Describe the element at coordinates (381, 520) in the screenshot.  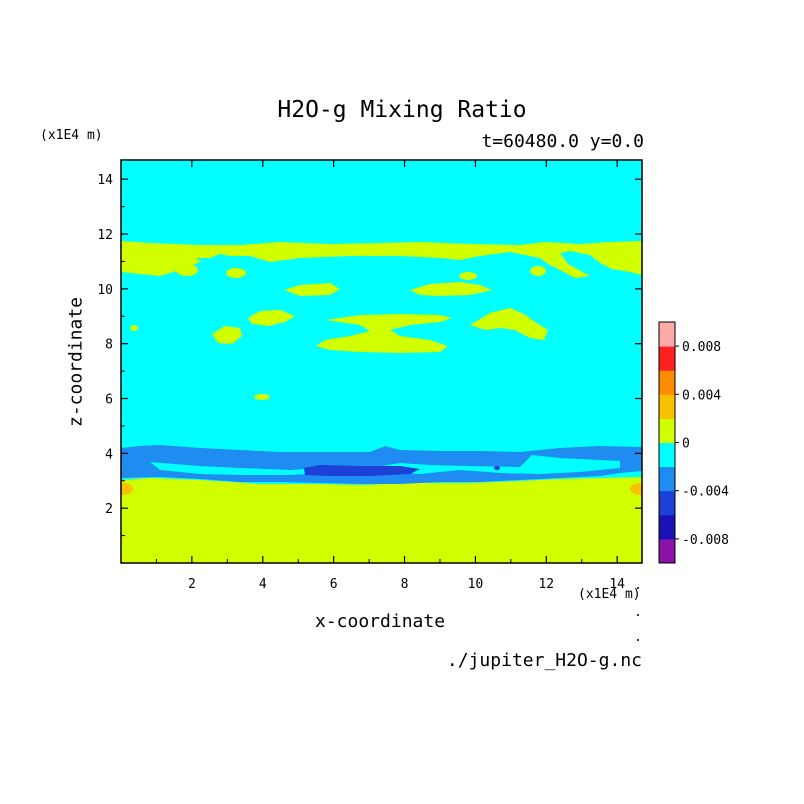
I see `lower-positive-region` at that location.